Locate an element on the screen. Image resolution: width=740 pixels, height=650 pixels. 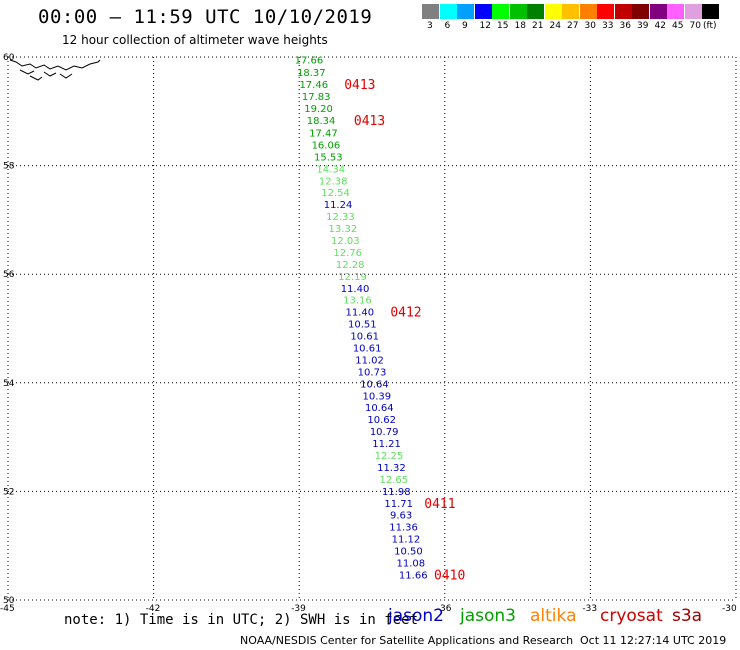
satellite-altika: altika is located at coordinates (553, 616).